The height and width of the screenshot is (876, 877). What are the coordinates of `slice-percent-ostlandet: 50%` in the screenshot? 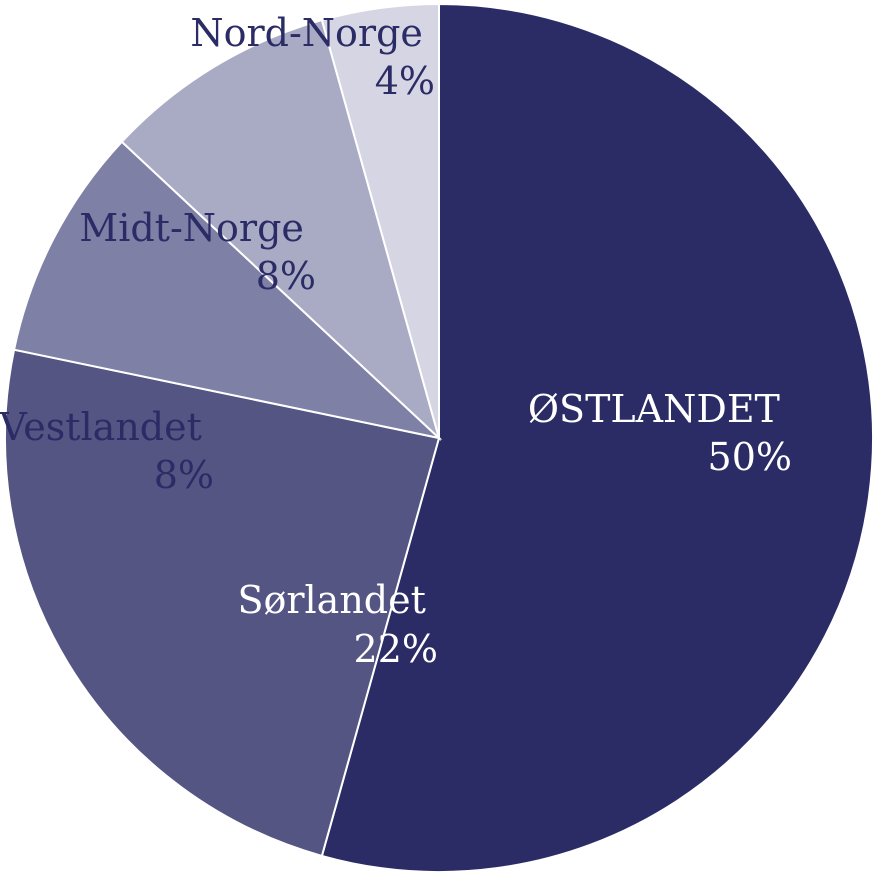 It's located at (750, 457).